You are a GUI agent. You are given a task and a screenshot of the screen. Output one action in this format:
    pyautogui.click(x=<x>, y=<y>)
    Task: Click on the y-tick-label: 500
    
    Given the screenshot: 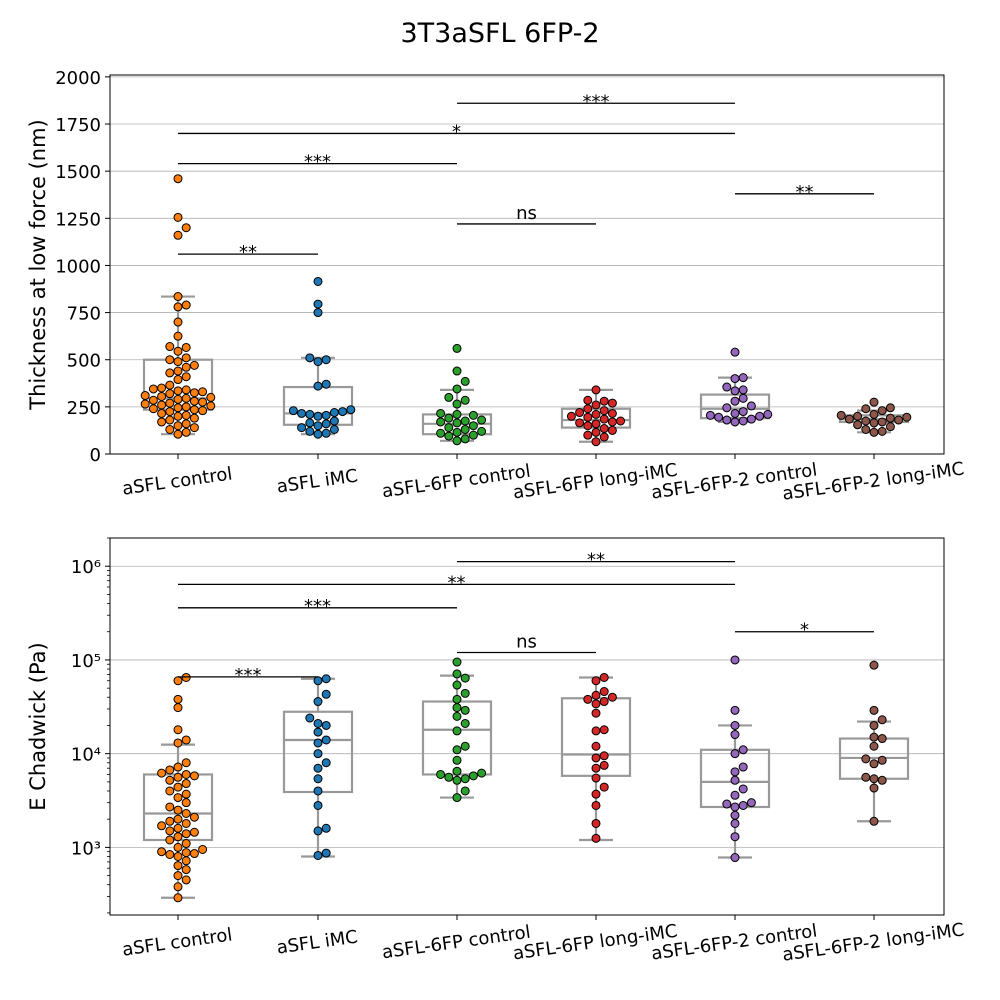 What is the action you would take?
    pyautogui.click(x=84, y=361)
    